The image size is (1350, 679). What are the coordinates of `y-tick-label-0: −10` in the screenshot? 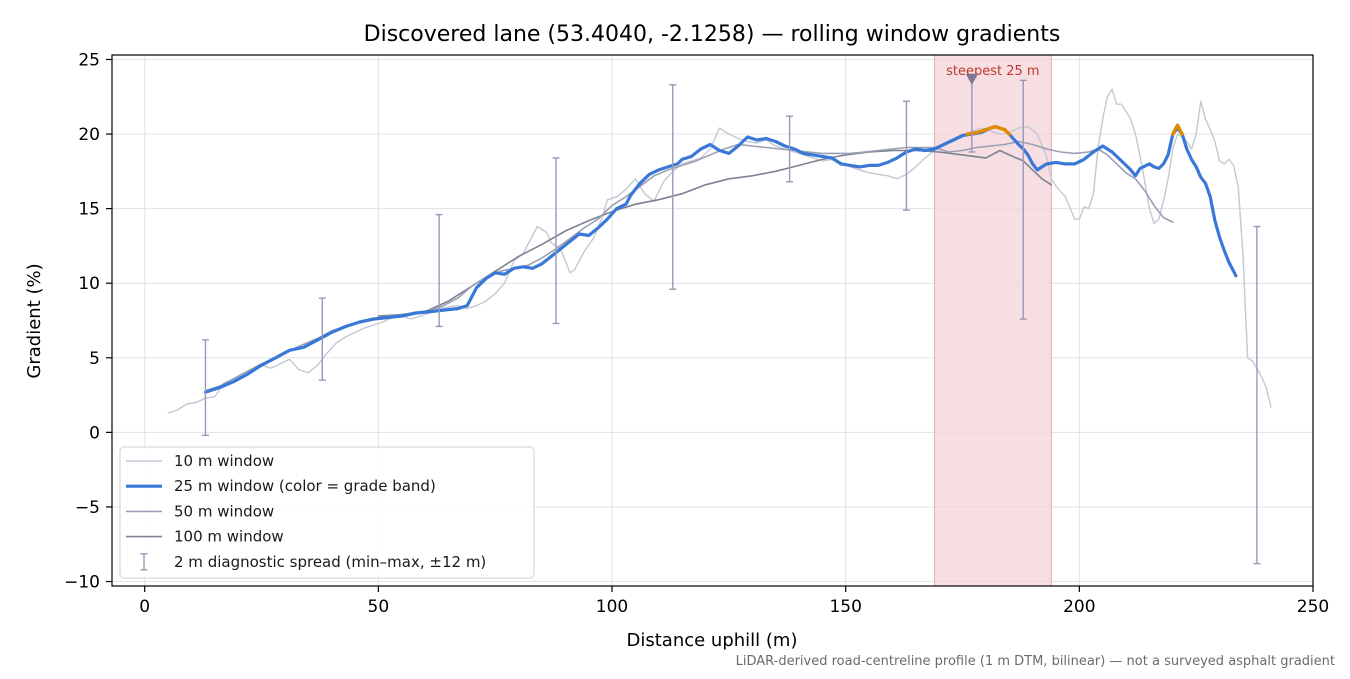 It's located at (82, 583).